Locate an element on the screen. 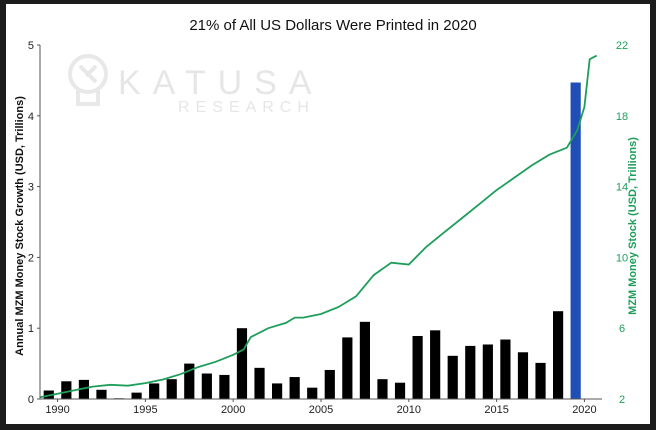 The width and height of the screenshot is (656, 430). y2-tick-label: 2 is located at coordinates (622, 400).